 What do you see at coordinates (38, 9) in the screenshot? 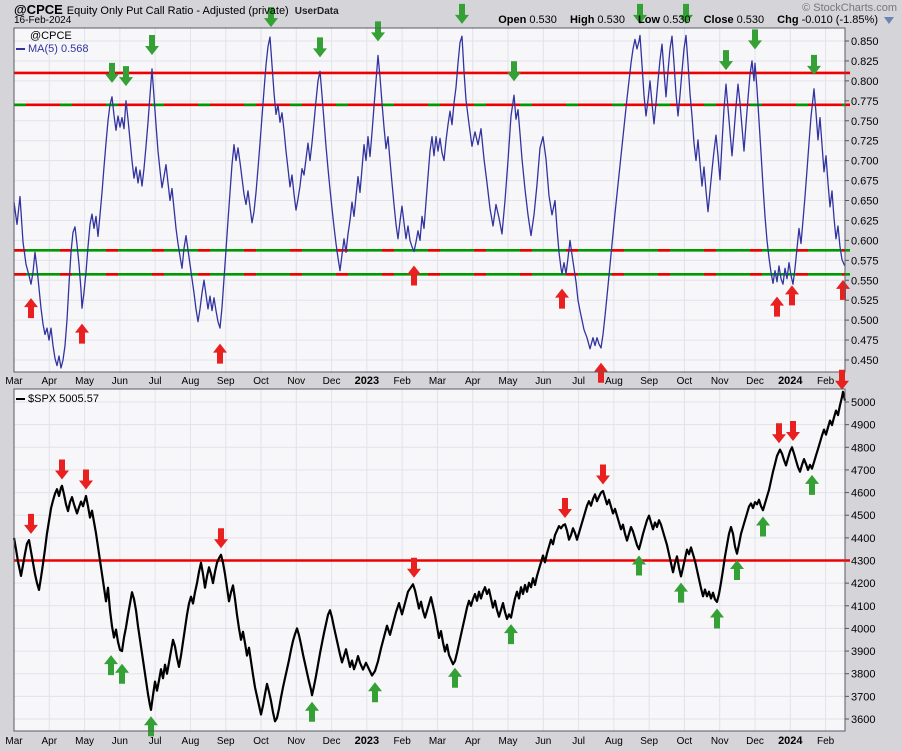
I see `symbol-label: @CPCE` at bounding box center [38, 9].